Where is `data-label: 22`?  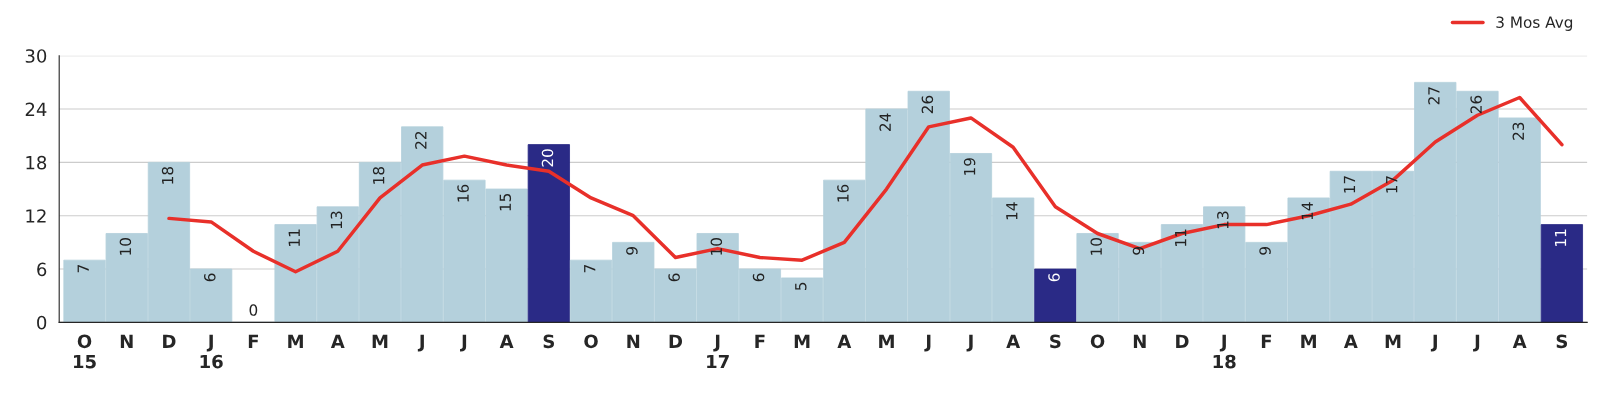
data-label: 22 is located at coordinates (421, 140).